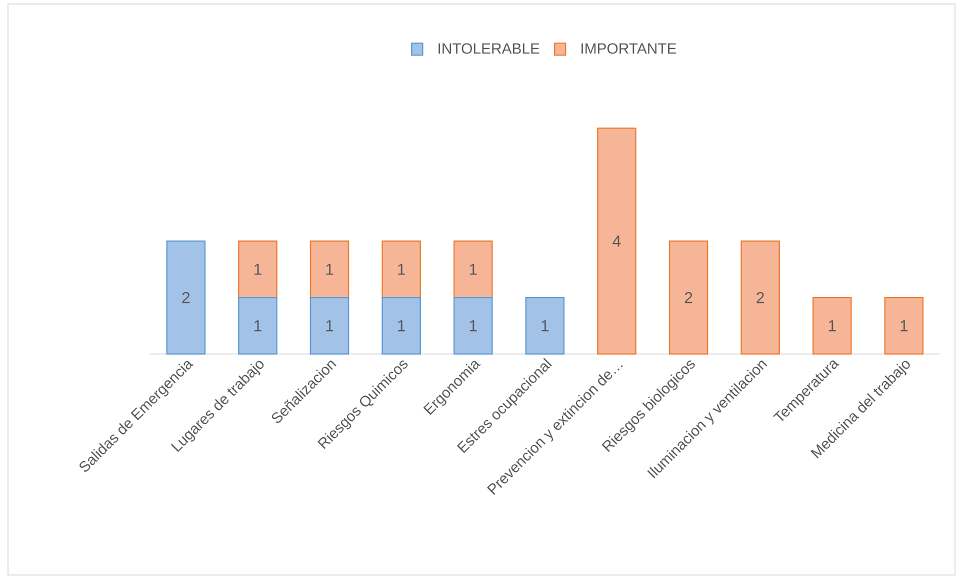 The width and height of the screenshot is (959, 579). I want to click on data-label: 4, so click(616, 241).